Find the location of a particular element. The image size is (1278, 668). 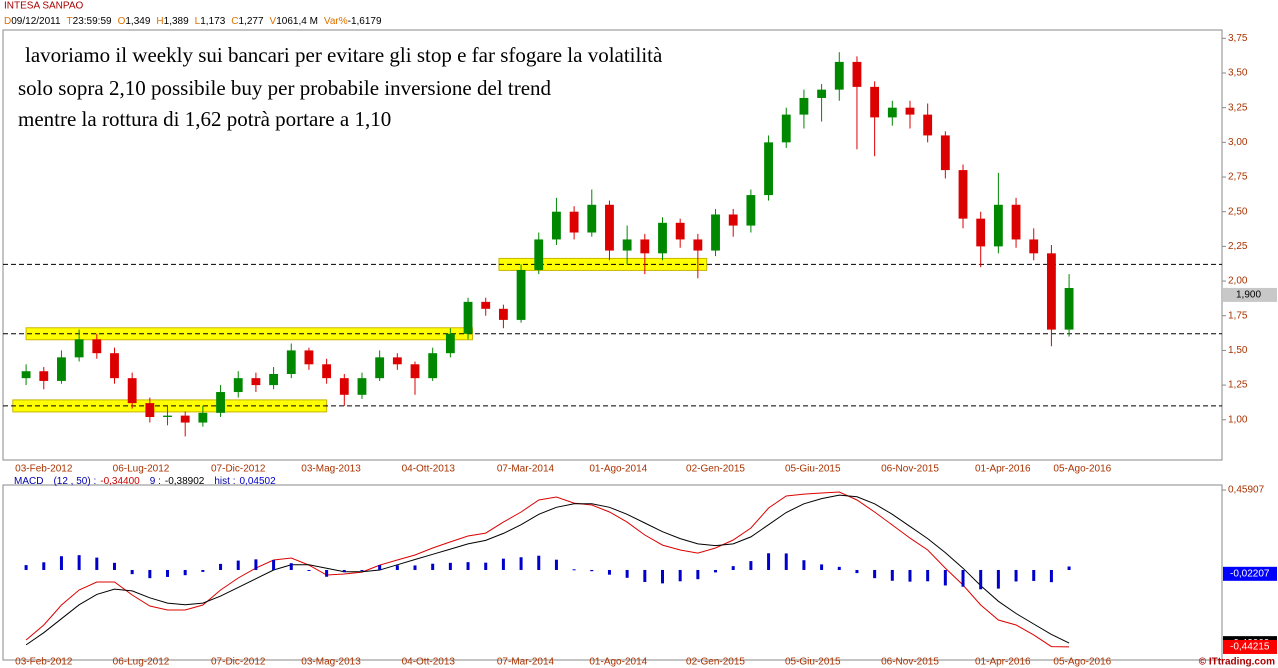

field-key: O is located at coordinates (122, 21).